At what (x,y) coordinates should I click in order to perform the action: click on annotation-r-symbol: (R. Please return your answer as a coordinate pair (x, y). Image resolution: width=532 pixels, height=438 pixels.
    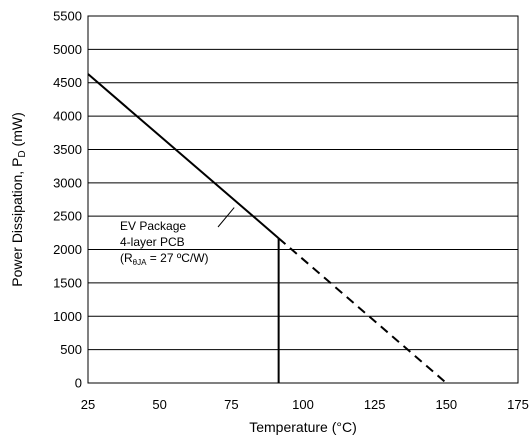
    Looking at the image, I should click on (126, 258).